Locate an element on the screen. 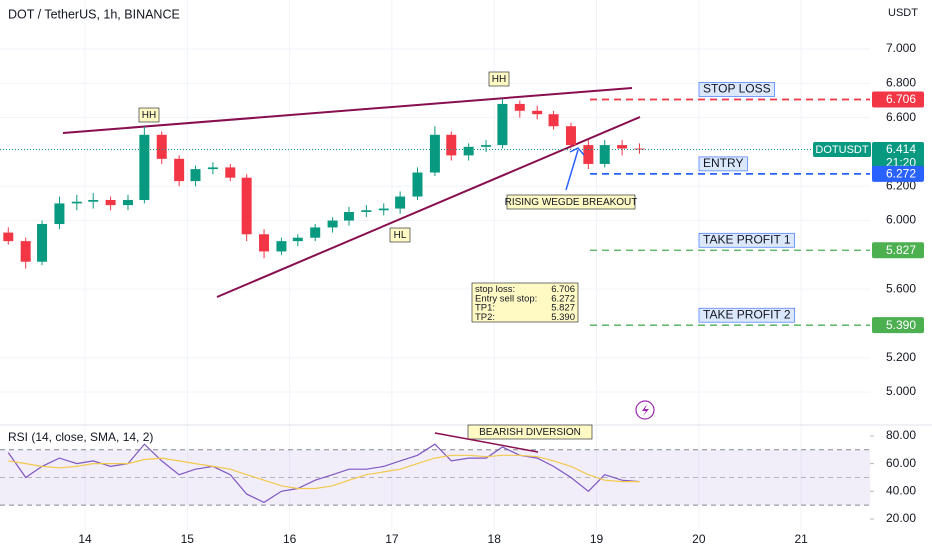  level-name: STOP LOSS is located at coordinates (737, 89).